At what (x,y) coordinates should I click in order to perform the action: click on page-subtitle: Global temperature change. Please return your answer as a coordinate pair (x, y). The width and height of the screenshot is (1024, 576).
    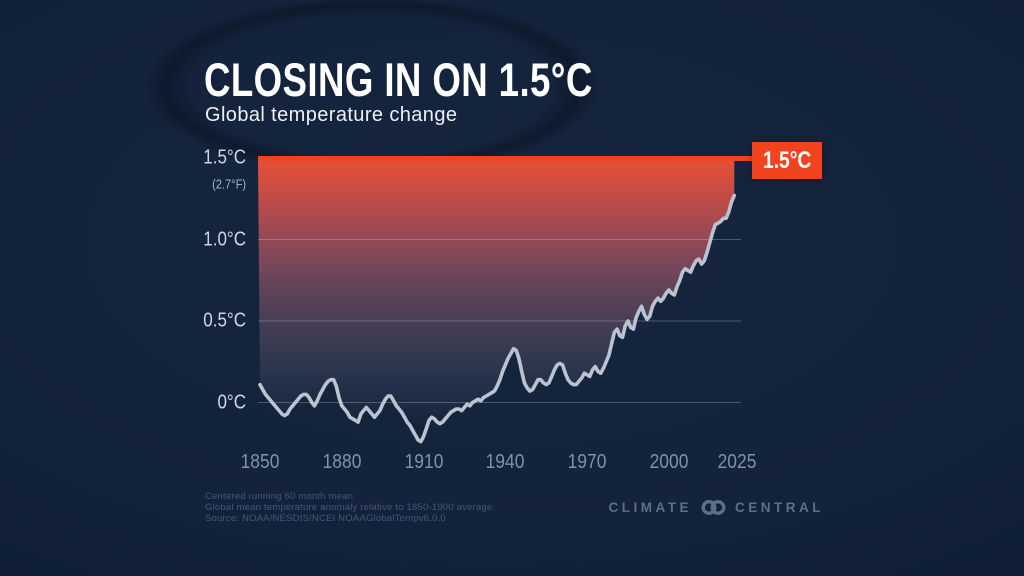
    Looking at the image, I should click on (331, 115).